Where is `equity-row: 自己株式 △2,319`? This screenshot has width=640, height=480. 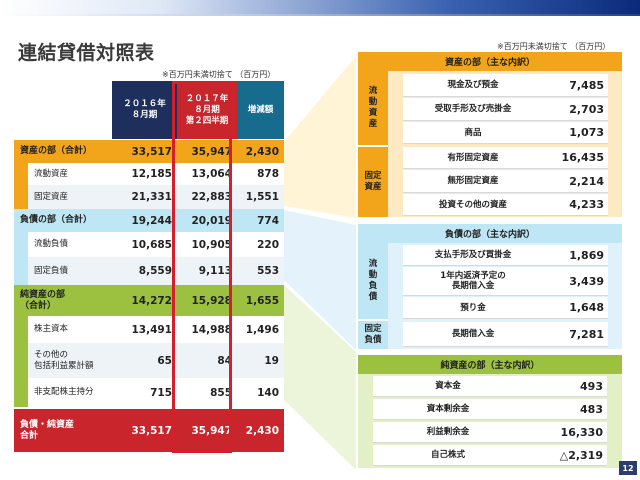 equity-row: 自己株式 △2,319 is located at coordinates (490, 455).